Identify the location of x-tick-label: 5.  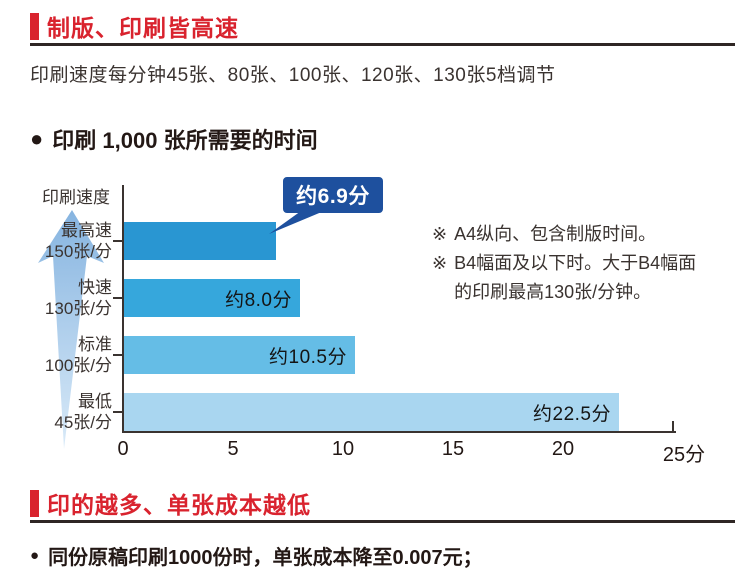
(233, 449).